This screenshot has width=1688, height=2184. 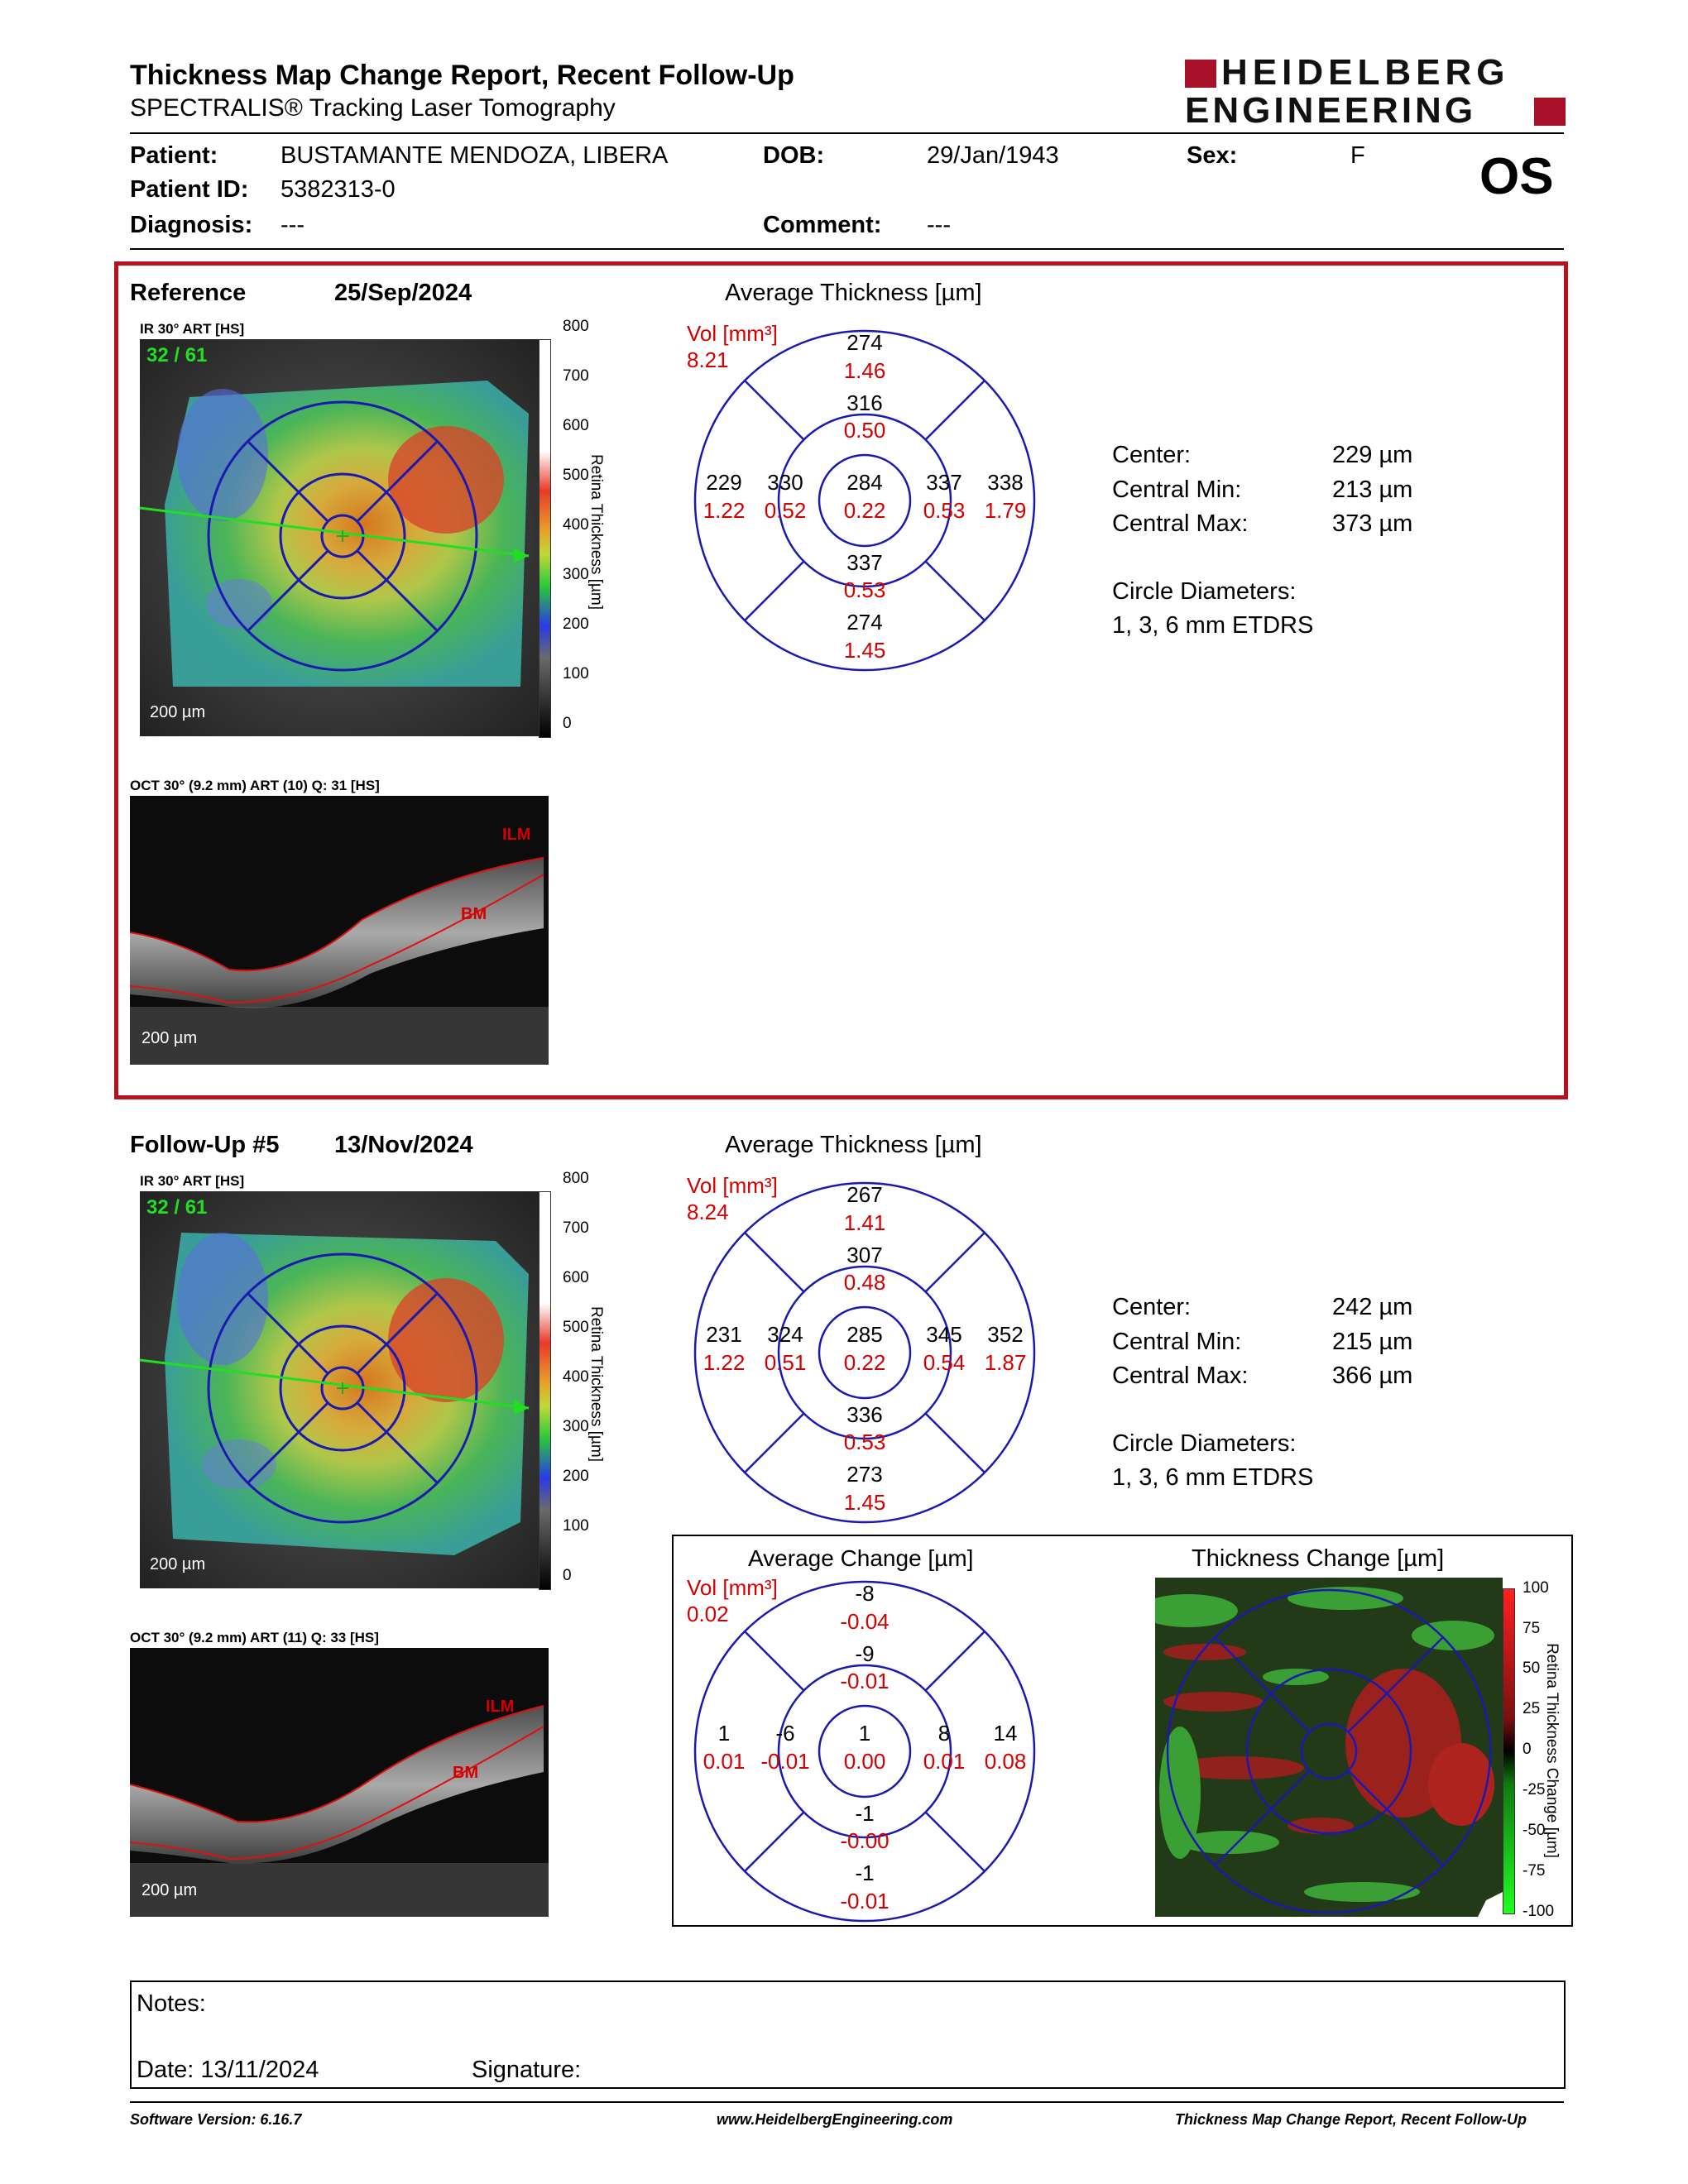 What do you see at coordinates (1534, 1871) in the screenshot?
I see `chg-tick-m75: -75` at bounding box center [1534, 1871].